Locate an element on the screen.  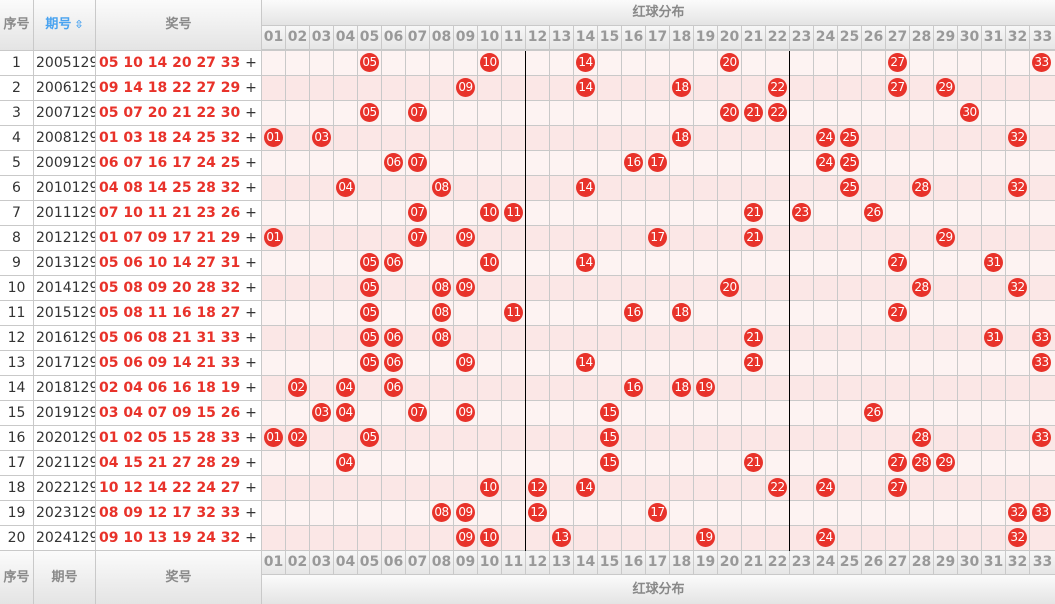
red-ball: 23 is located at coordinates (801, 212).